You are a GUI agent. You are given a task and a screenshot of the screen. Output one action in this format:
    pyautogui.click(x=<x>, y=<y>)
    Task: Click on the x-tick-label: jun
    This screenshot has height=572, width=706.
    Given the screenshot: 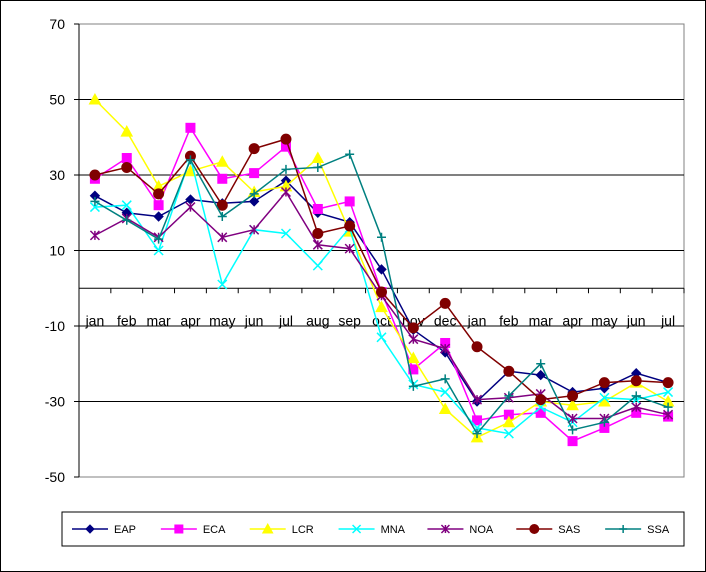 What is the action you would take?
    pyautogui.click(x=636, y=320)
    